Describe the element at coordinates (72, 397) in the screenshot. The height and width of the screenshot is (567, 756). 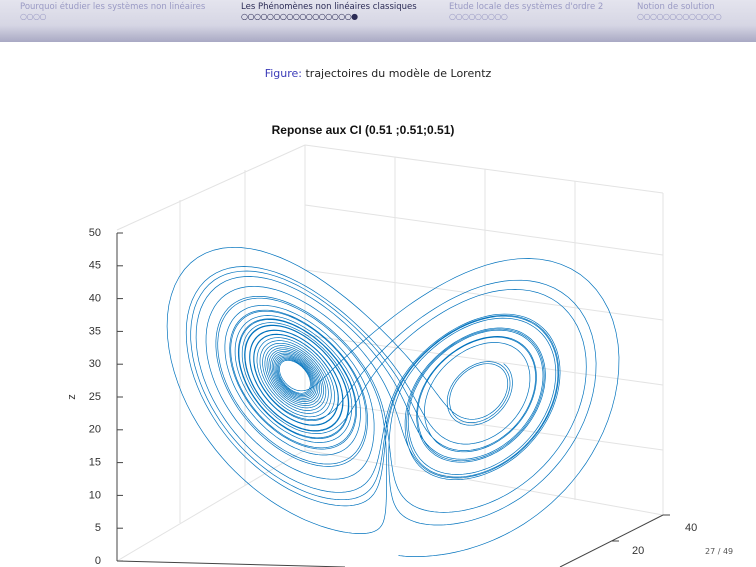
I see `z-label: z` at that location.